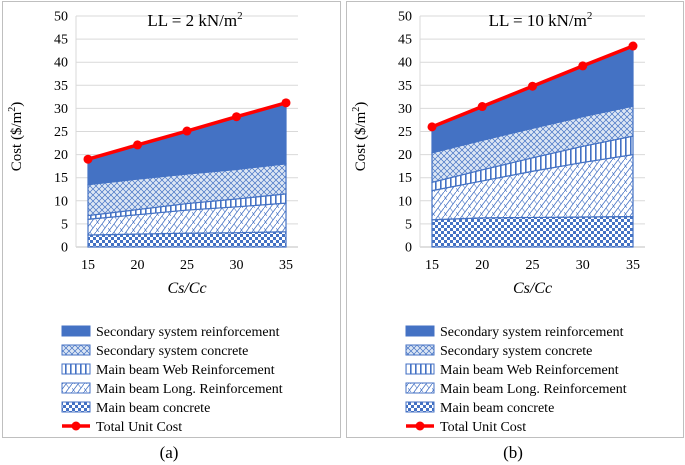 This screenshot has height=465, width=685. What do you see at coordinates (532, 231) in the screenshot?
I see `area-main-beam-concrete` at bounding box center [532, 231].